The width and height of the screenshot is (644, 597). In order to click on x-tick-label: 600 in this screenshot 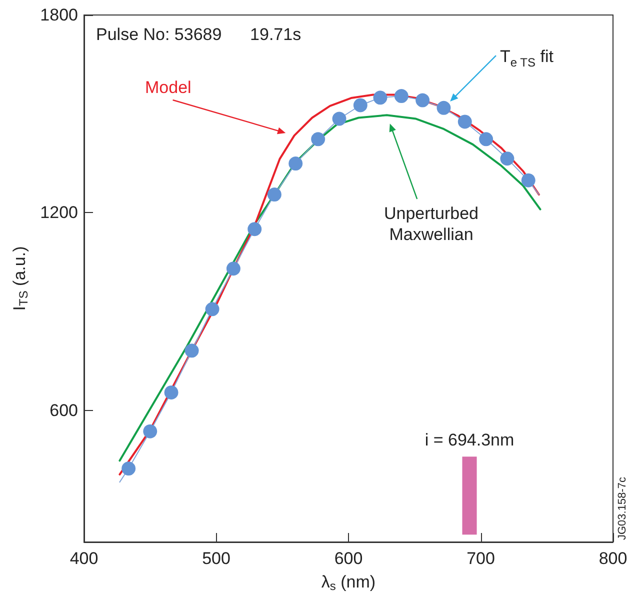, I will do `click(348, 558)`.